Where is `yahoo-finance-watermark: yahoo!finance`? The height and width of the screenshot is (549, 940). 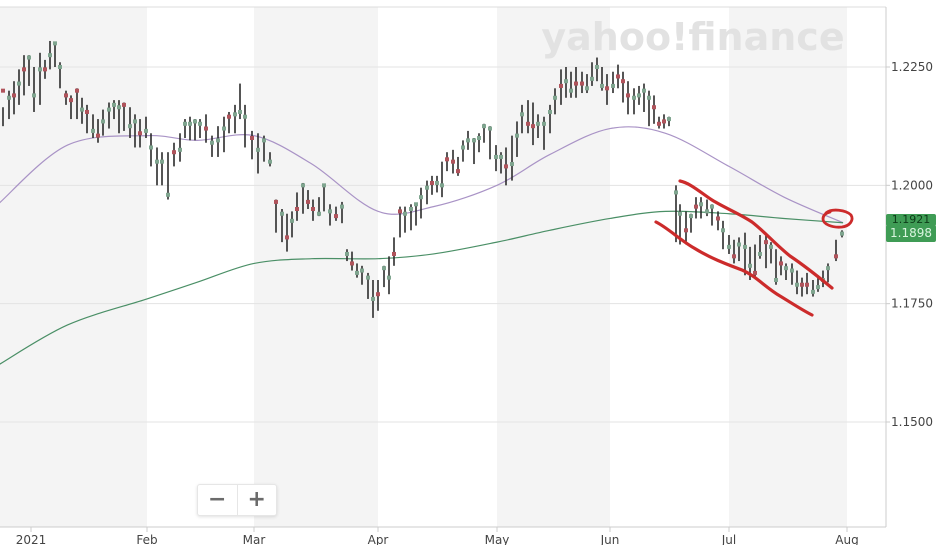 yahoo-finance-watermark: yahoo!finance is located at coordinates (692, 37).